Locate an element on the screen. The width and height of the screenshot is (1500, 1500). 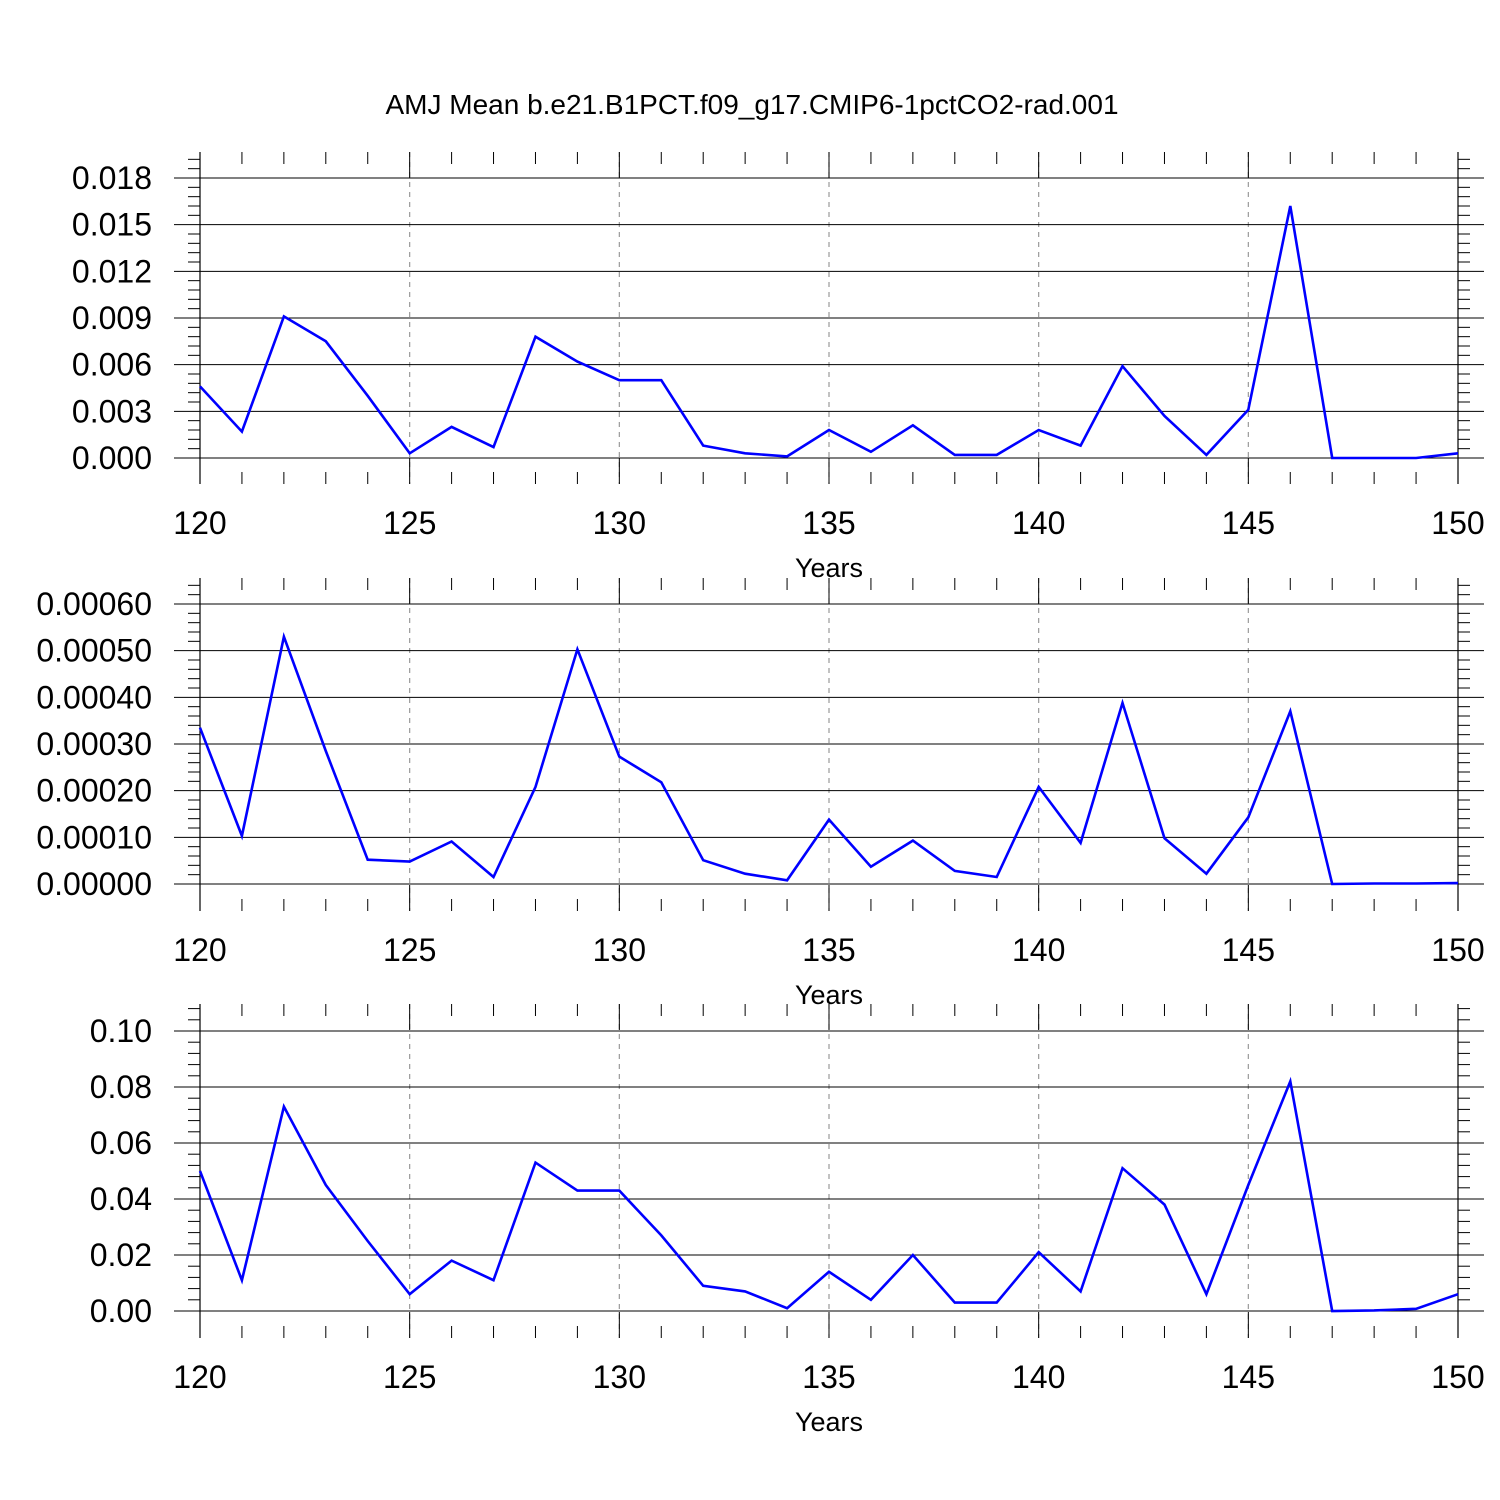
y-tick-label: 0.00060 is located at coordinates (94, 604).